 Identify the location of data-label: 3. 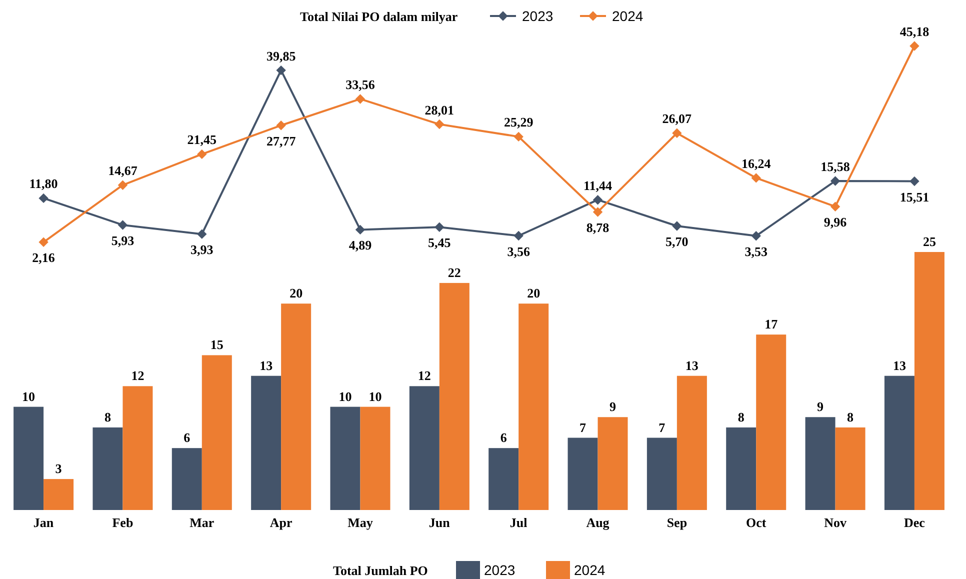
(58, 468).